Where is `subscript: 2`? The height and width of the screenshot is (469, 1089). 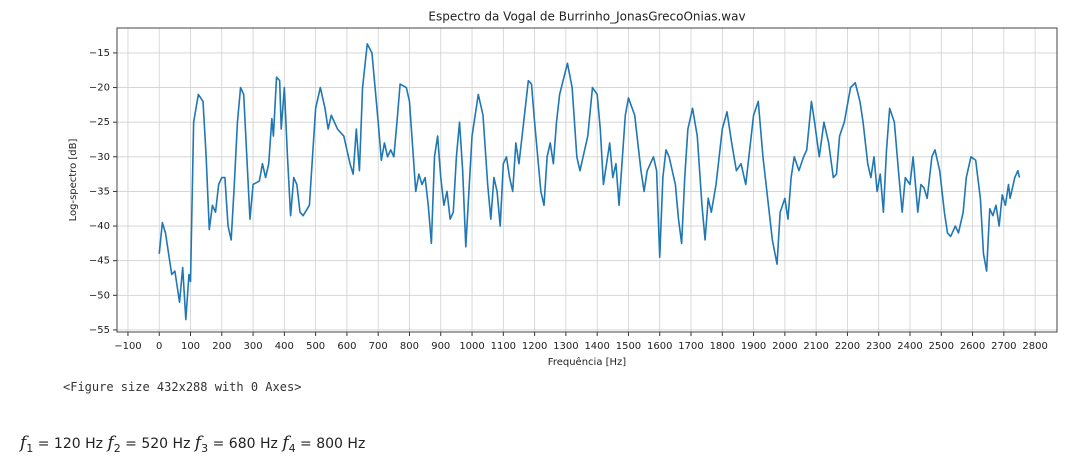
subscript: 2 is located at coordinates (117, 448).